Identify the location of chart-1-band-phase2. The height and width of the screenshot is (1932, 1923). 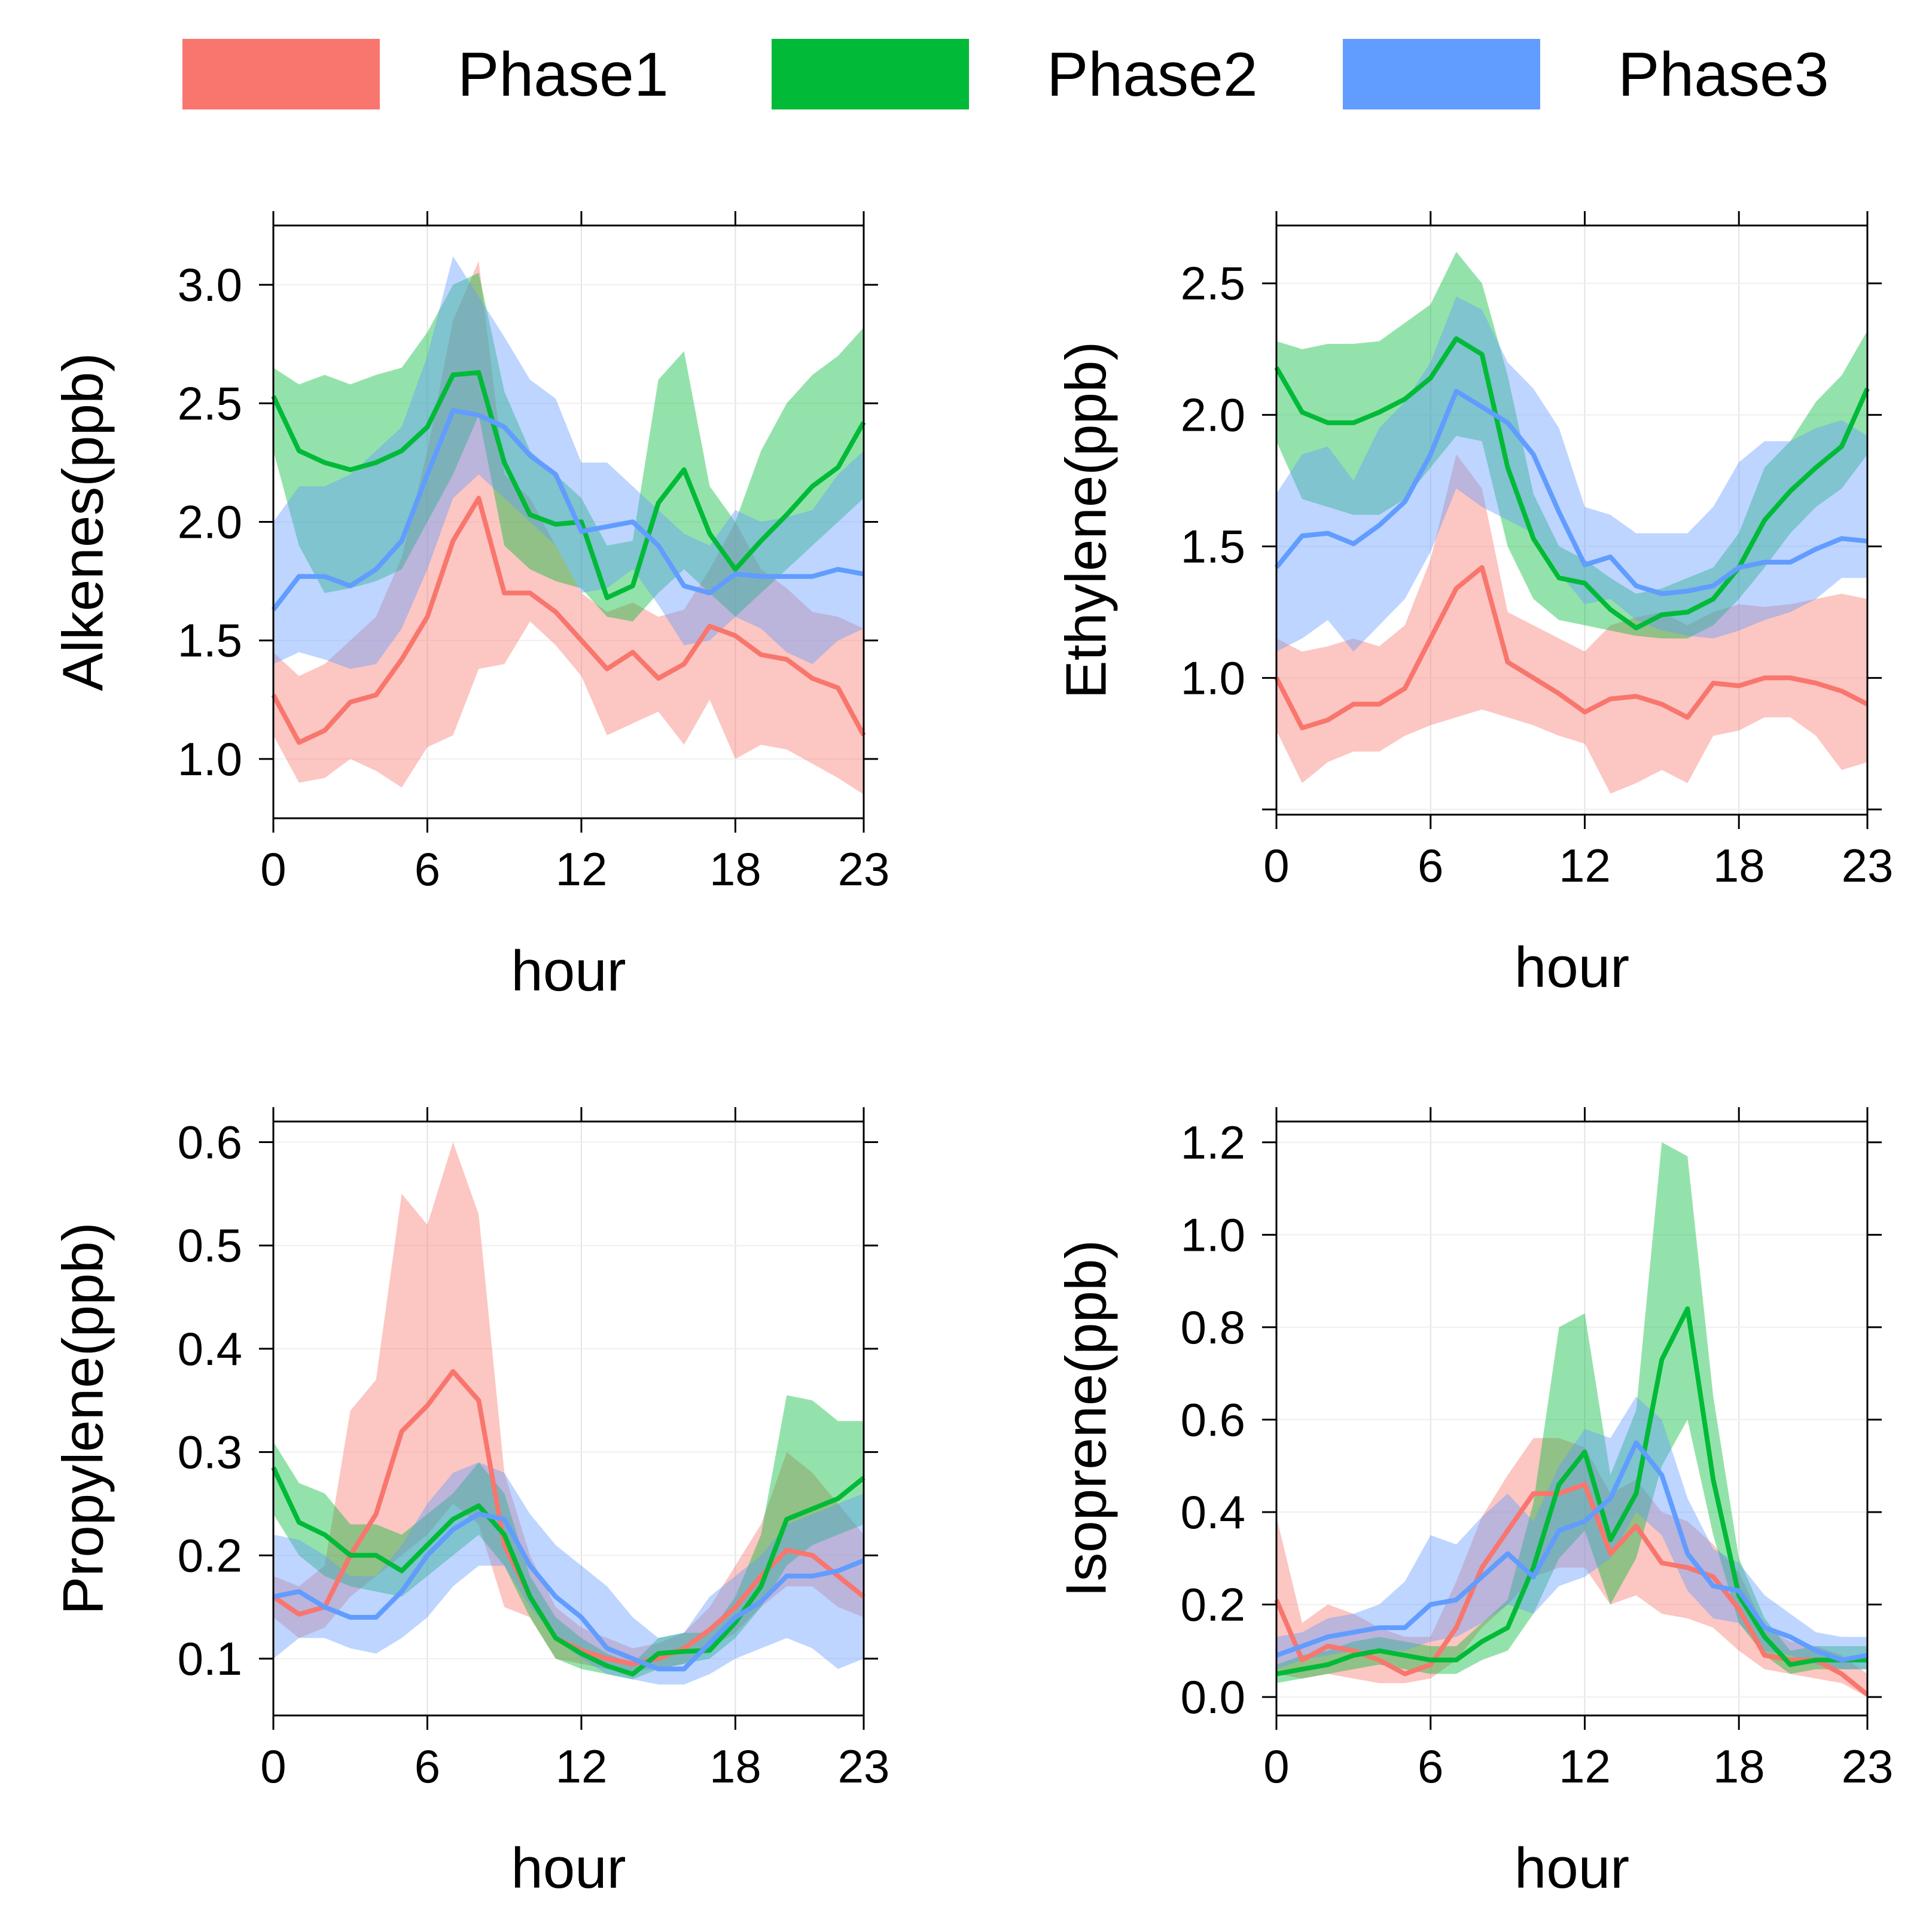
(1571, 445).